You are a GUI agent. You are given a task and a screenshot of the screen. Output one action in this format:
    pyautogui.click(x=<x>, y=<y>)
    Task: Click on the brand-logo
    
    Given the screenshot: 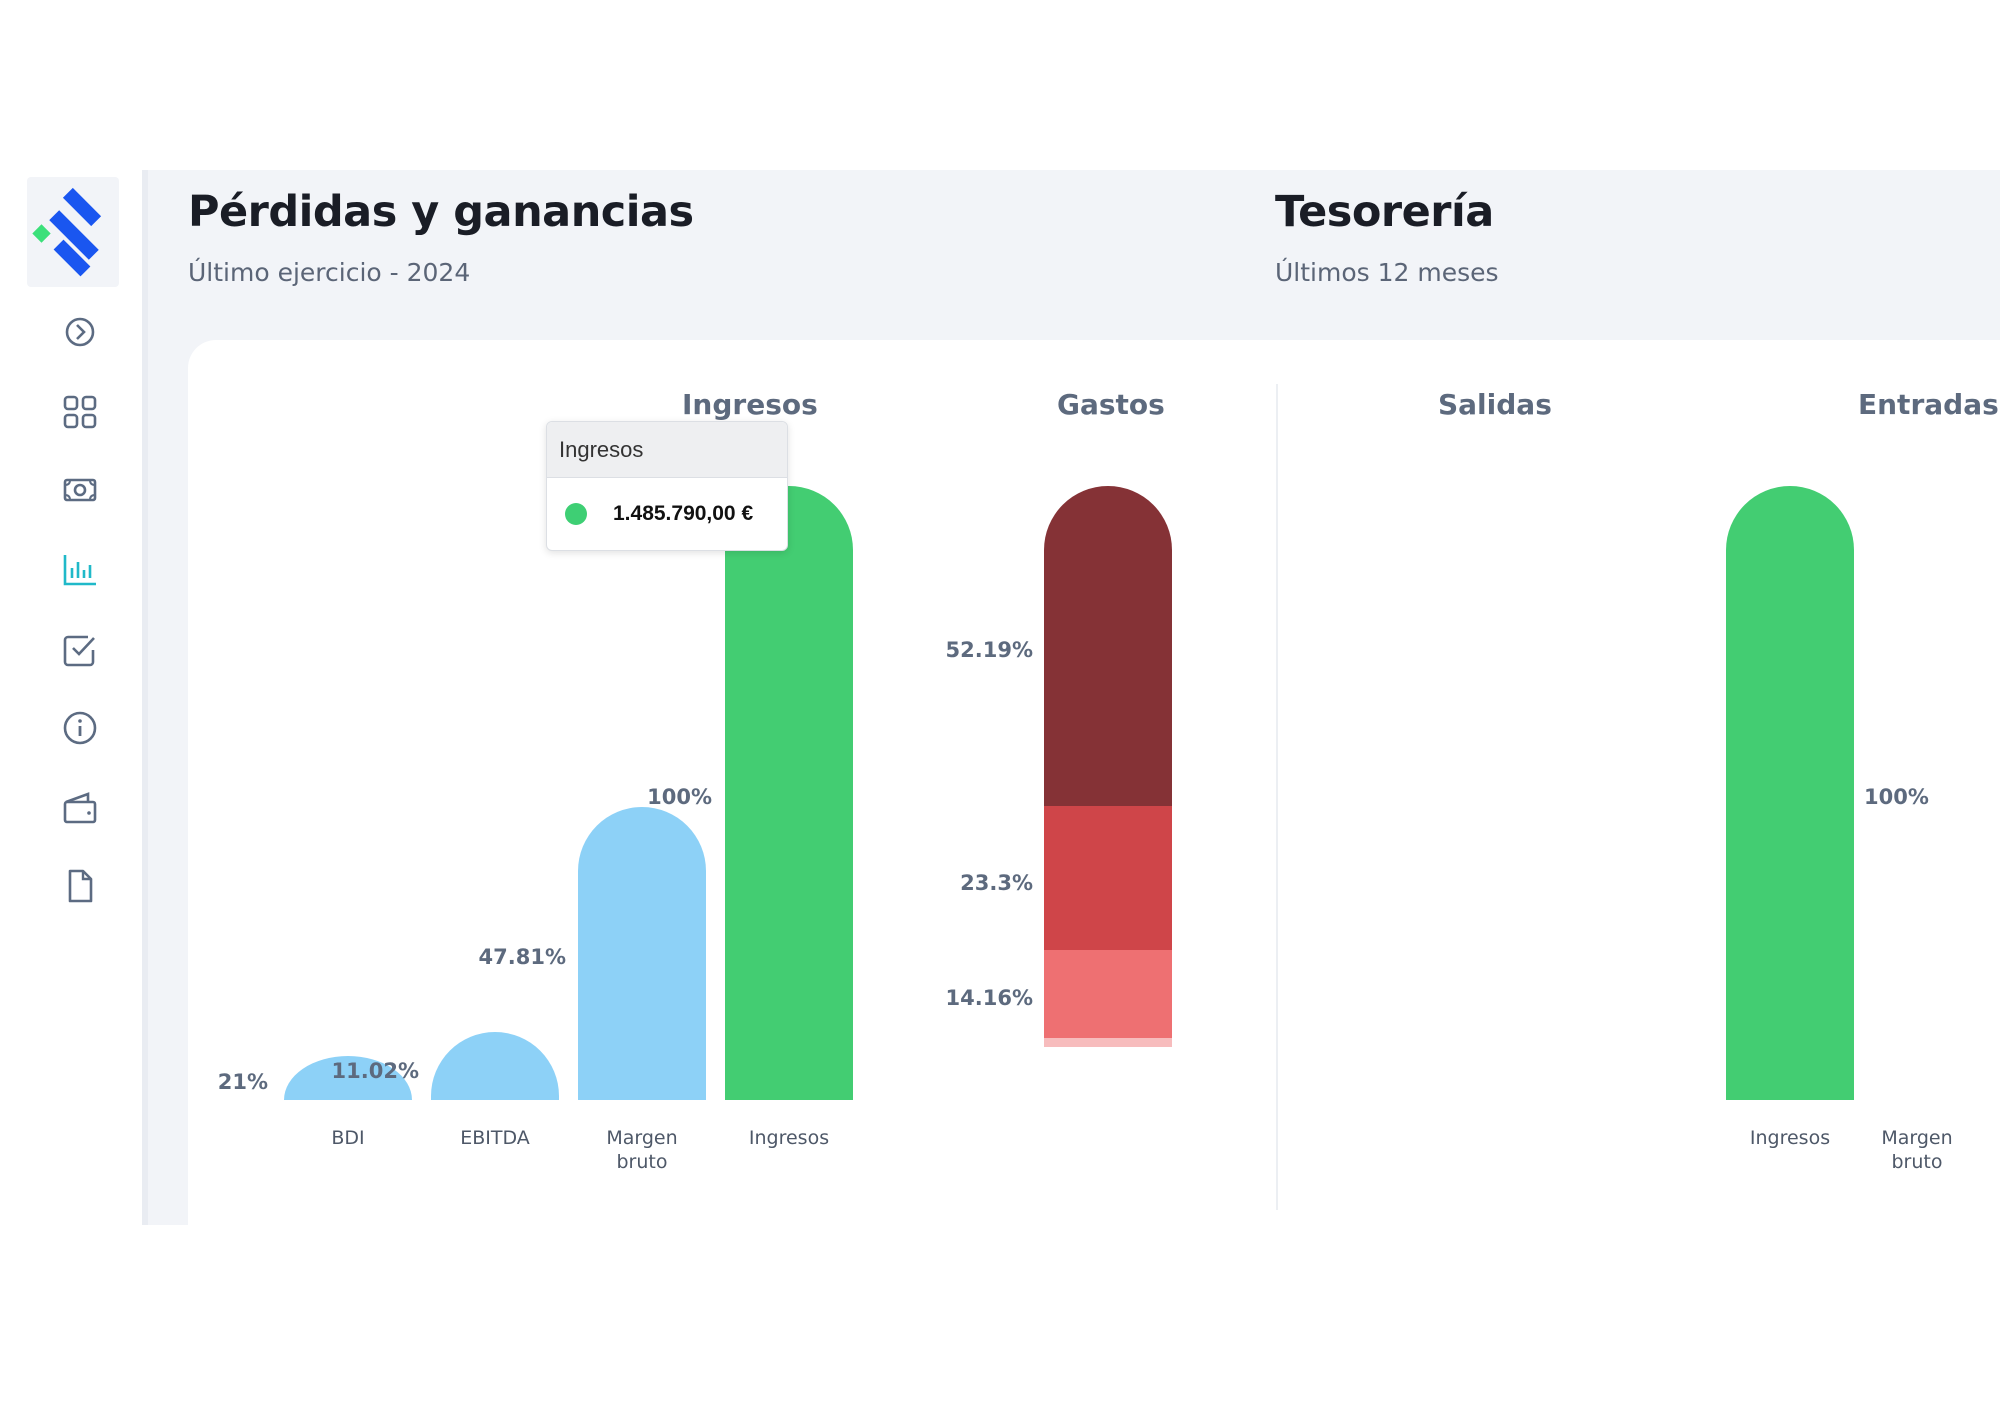 What is the action you would take?
    pyautogui.click(x=73, y=232)
    